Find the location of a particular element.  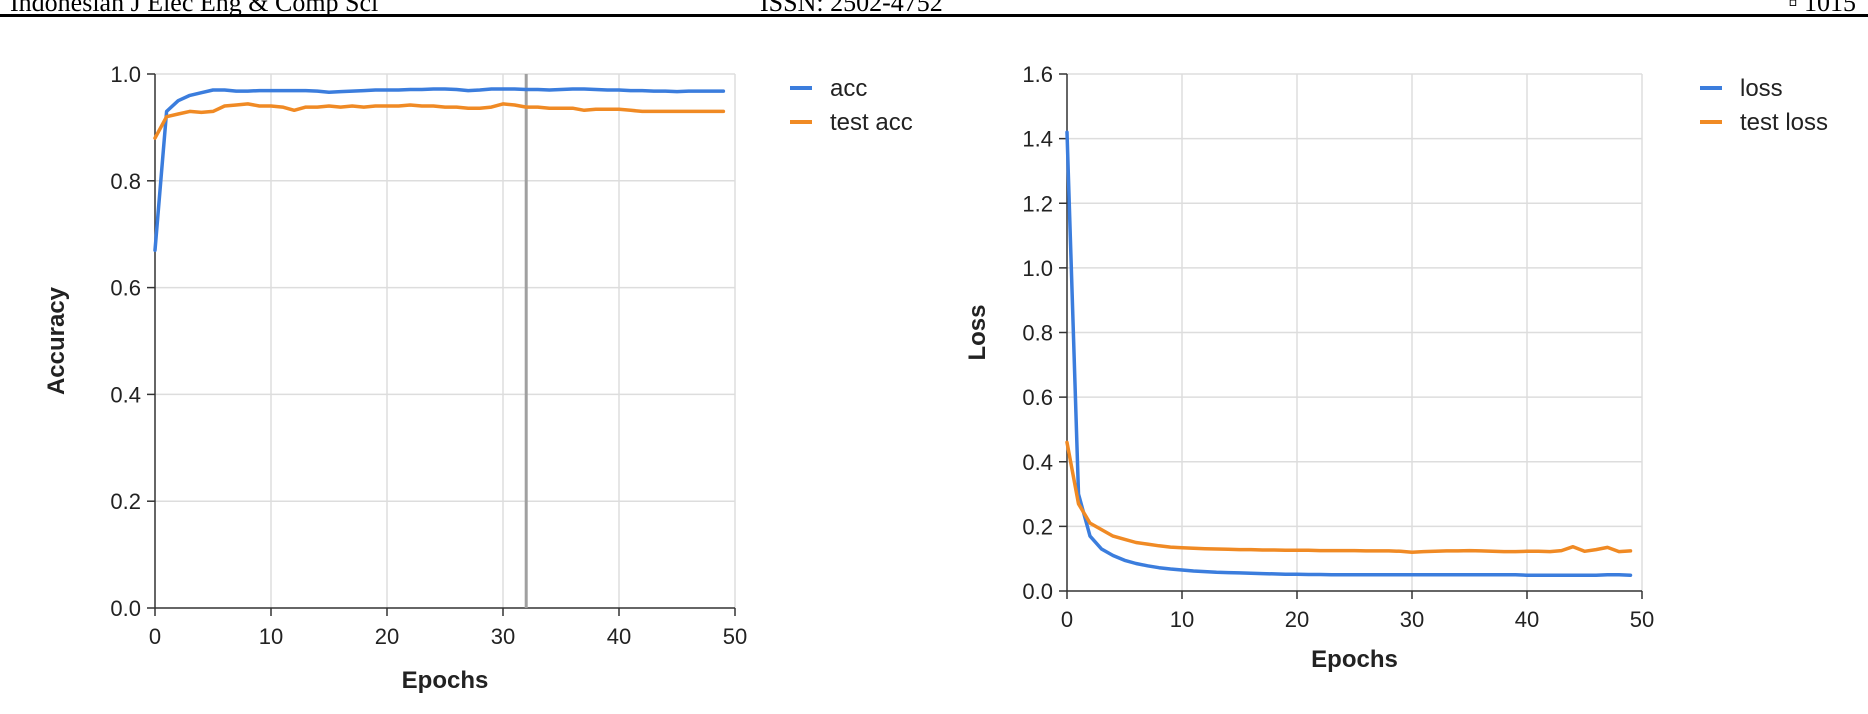

journal-name: Indonesian J Elec Eng & Comp Sci is located at coordinates (194, 8).